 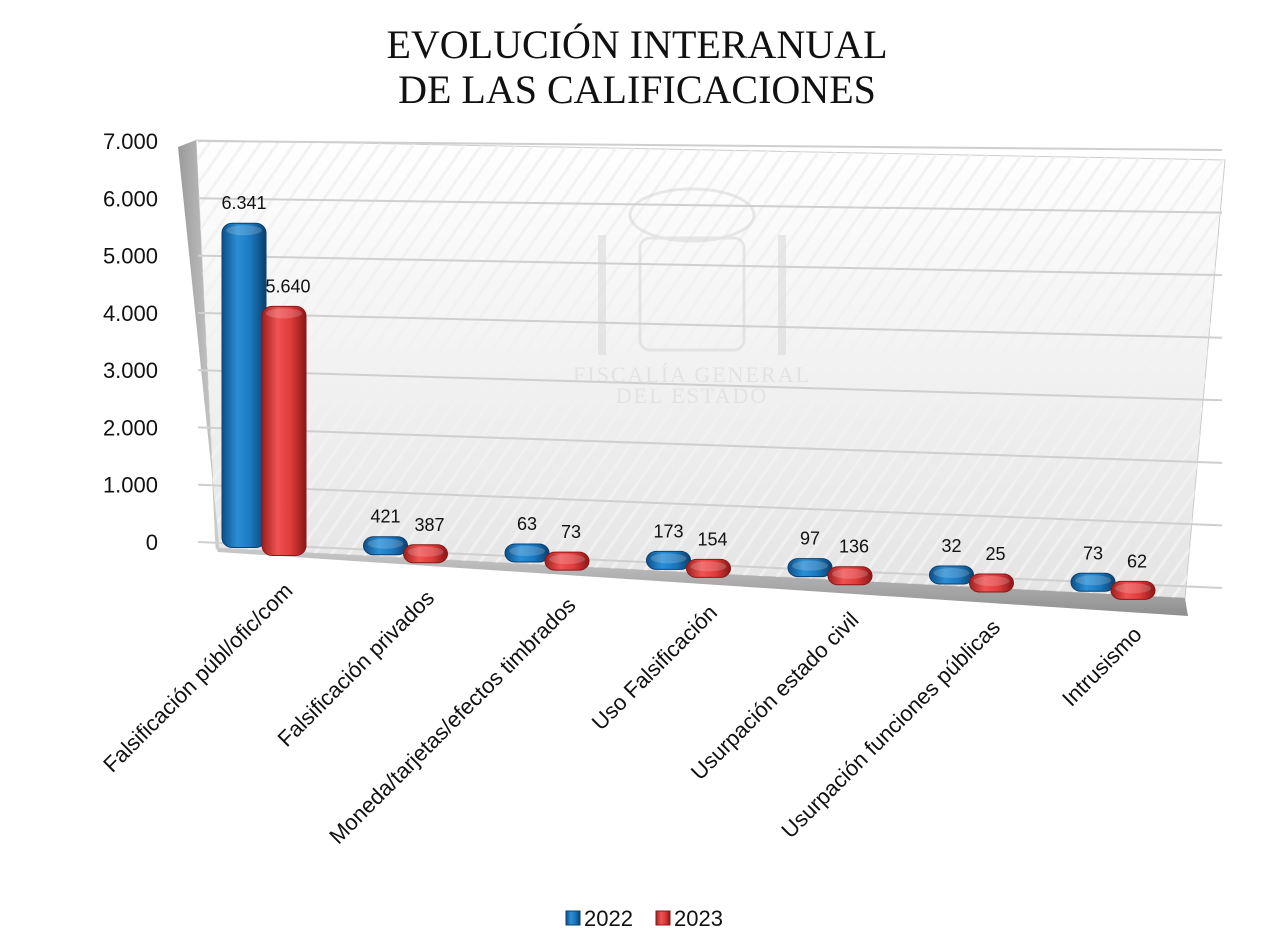 I want to click on value-label-2023-3: 73, so click(x=571, y=532).